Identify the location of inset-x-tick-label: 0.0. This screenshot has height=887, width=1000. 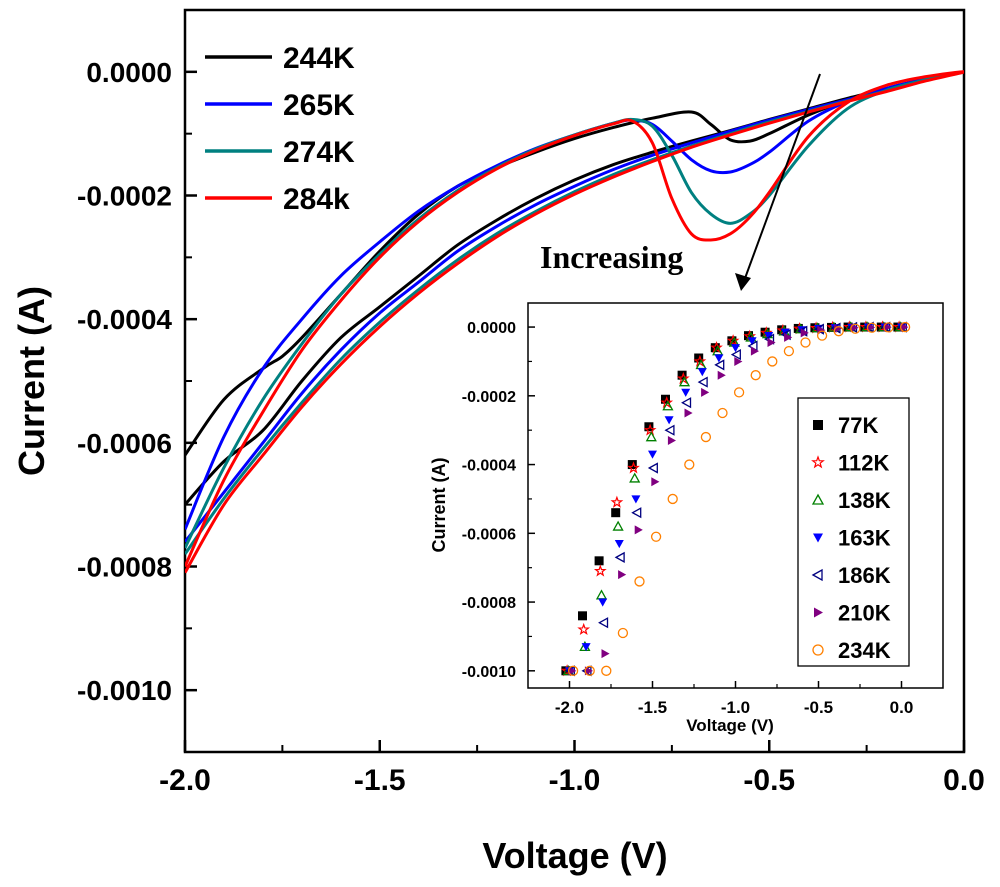
(902, 707).